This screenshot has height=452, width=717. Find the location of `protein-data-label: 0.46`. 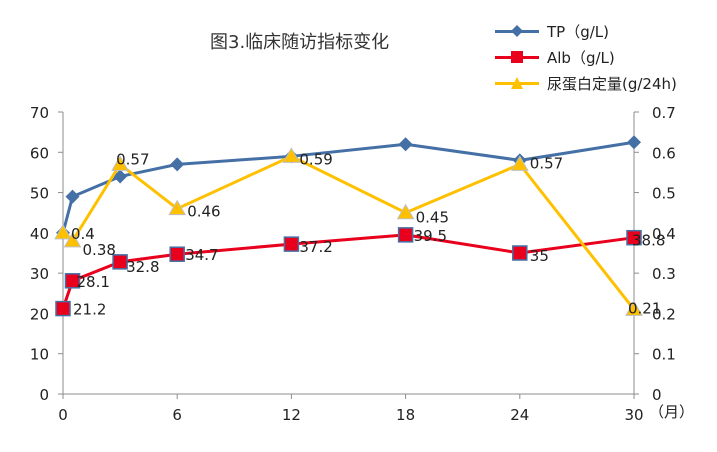

protein-data-label: 0.46 is located at coordinates (203, 212).